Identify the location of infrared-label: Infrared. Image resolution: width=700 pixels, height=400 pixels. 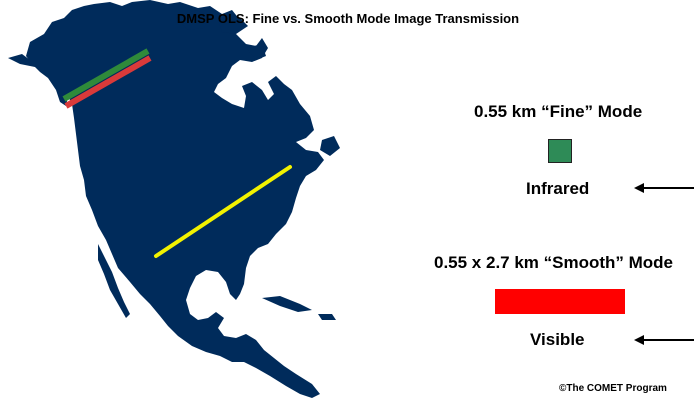
(558, 188).